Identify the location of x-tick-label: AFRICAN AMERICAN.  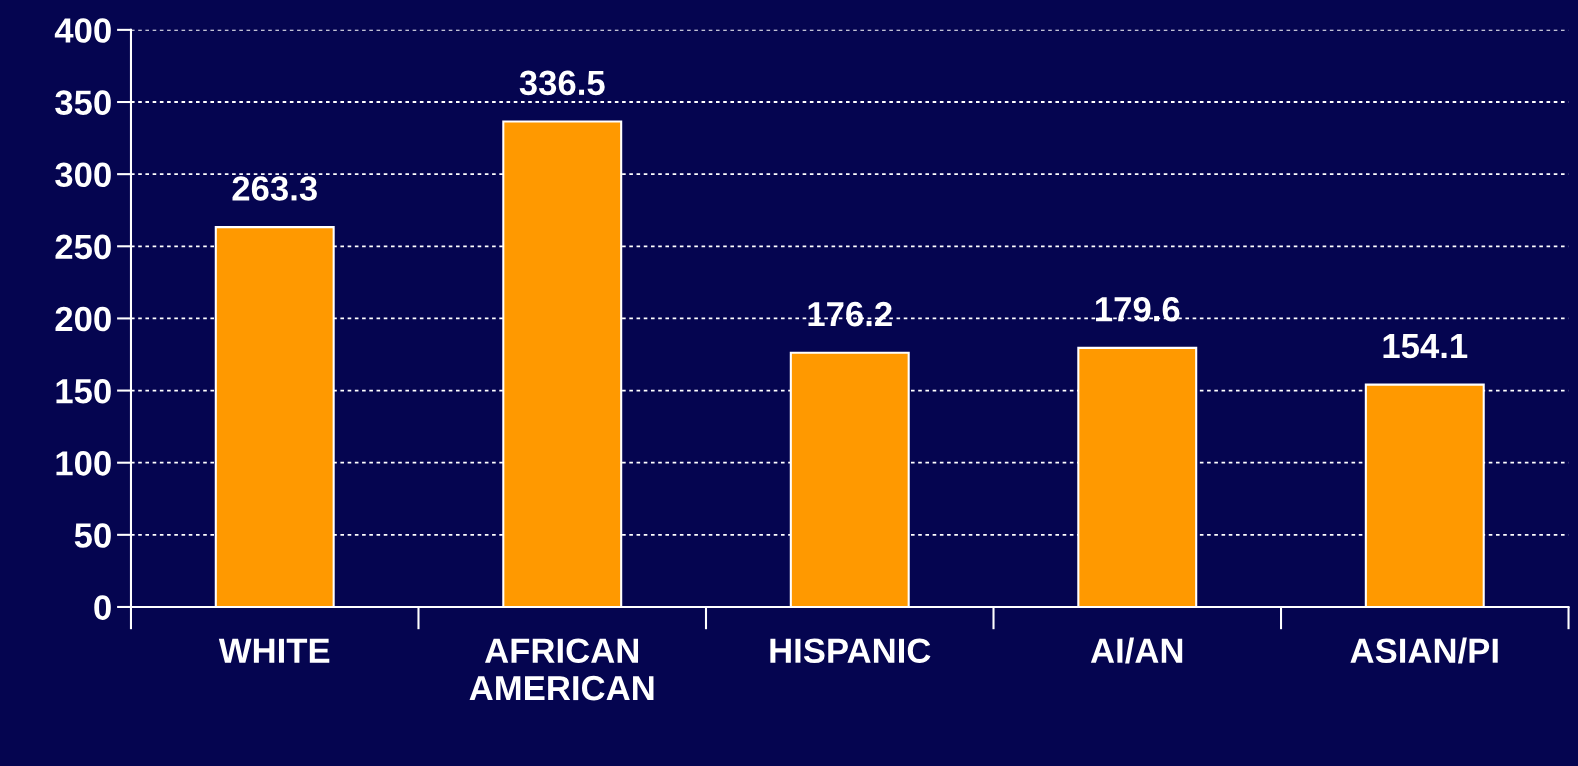
(561, 669).